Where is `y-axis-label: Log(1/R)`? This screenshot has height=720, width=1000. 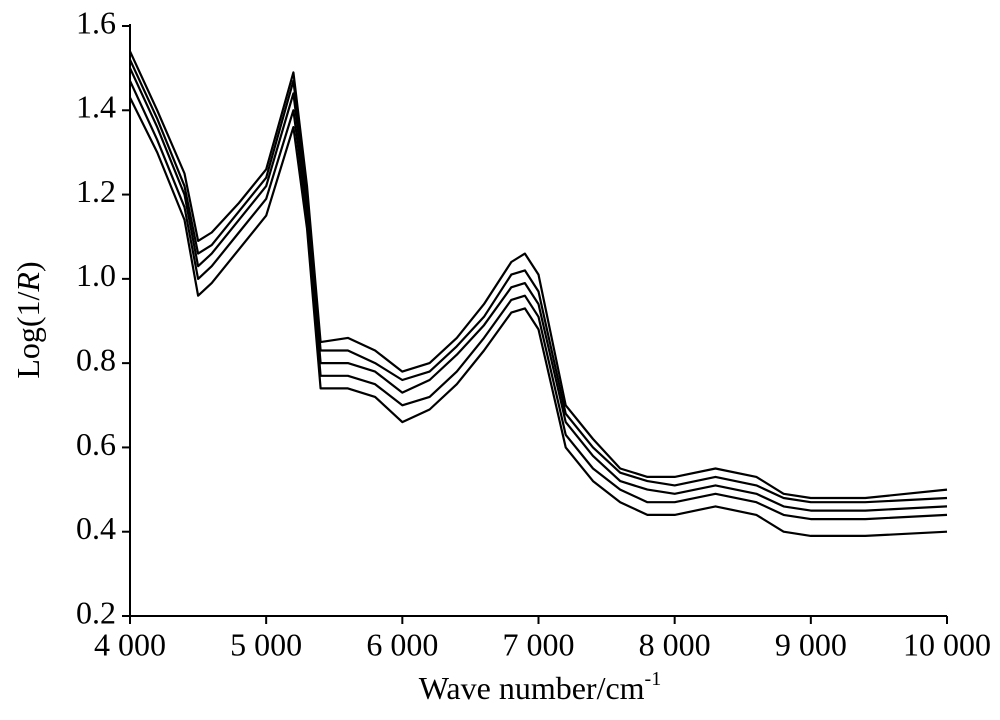 y-axis-label: Log(1/R) is located at coordinates (28, 319).